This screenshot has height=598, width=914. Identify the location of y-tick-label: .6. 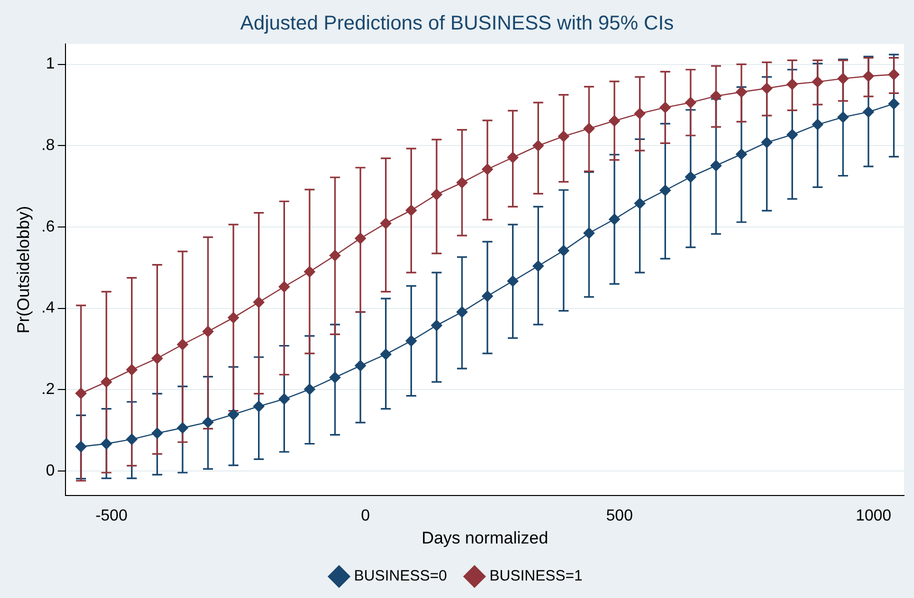
(48, 227).